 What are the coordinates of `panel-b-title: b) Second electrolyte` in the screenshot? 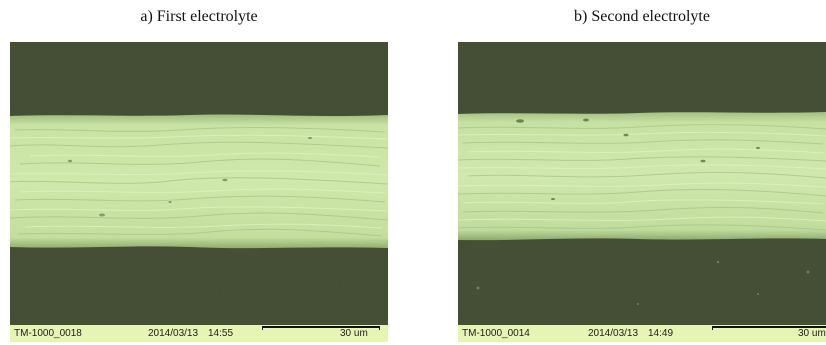 It's located at (642, 16).